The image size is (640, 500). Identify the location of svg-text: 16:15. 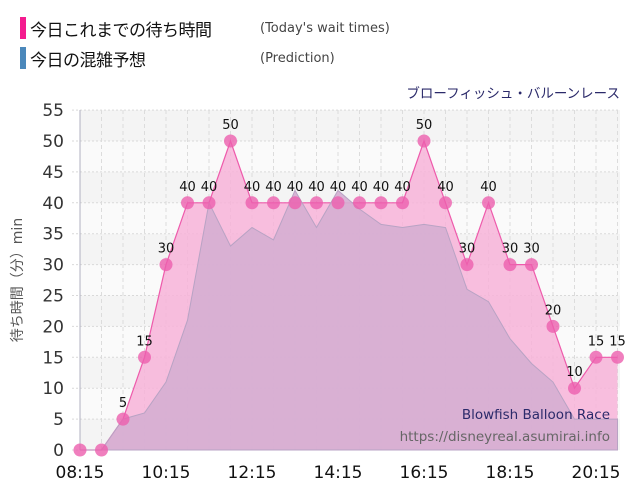
(424, 473).